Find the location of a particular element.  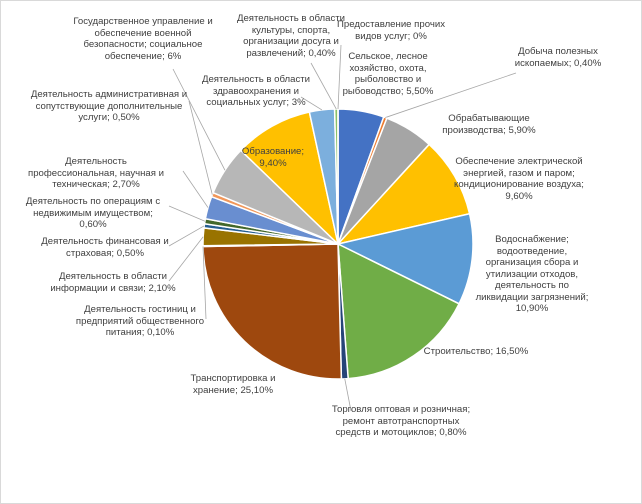

value-label: 6% is located at coordinates (174, 56).